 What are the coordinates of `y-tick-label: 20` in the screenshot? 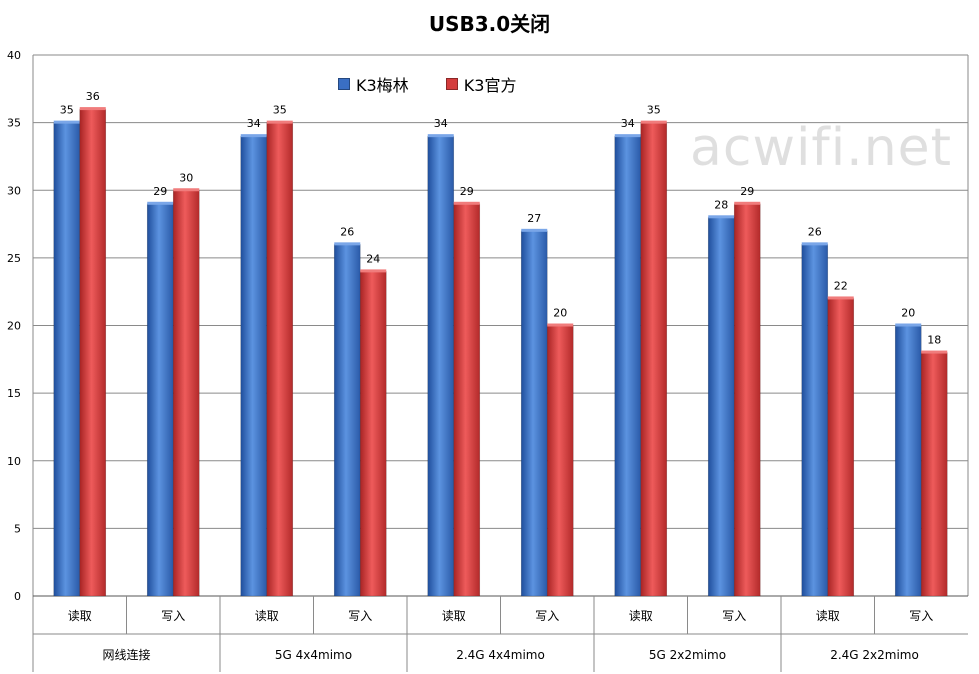 It's located at (14, 326).